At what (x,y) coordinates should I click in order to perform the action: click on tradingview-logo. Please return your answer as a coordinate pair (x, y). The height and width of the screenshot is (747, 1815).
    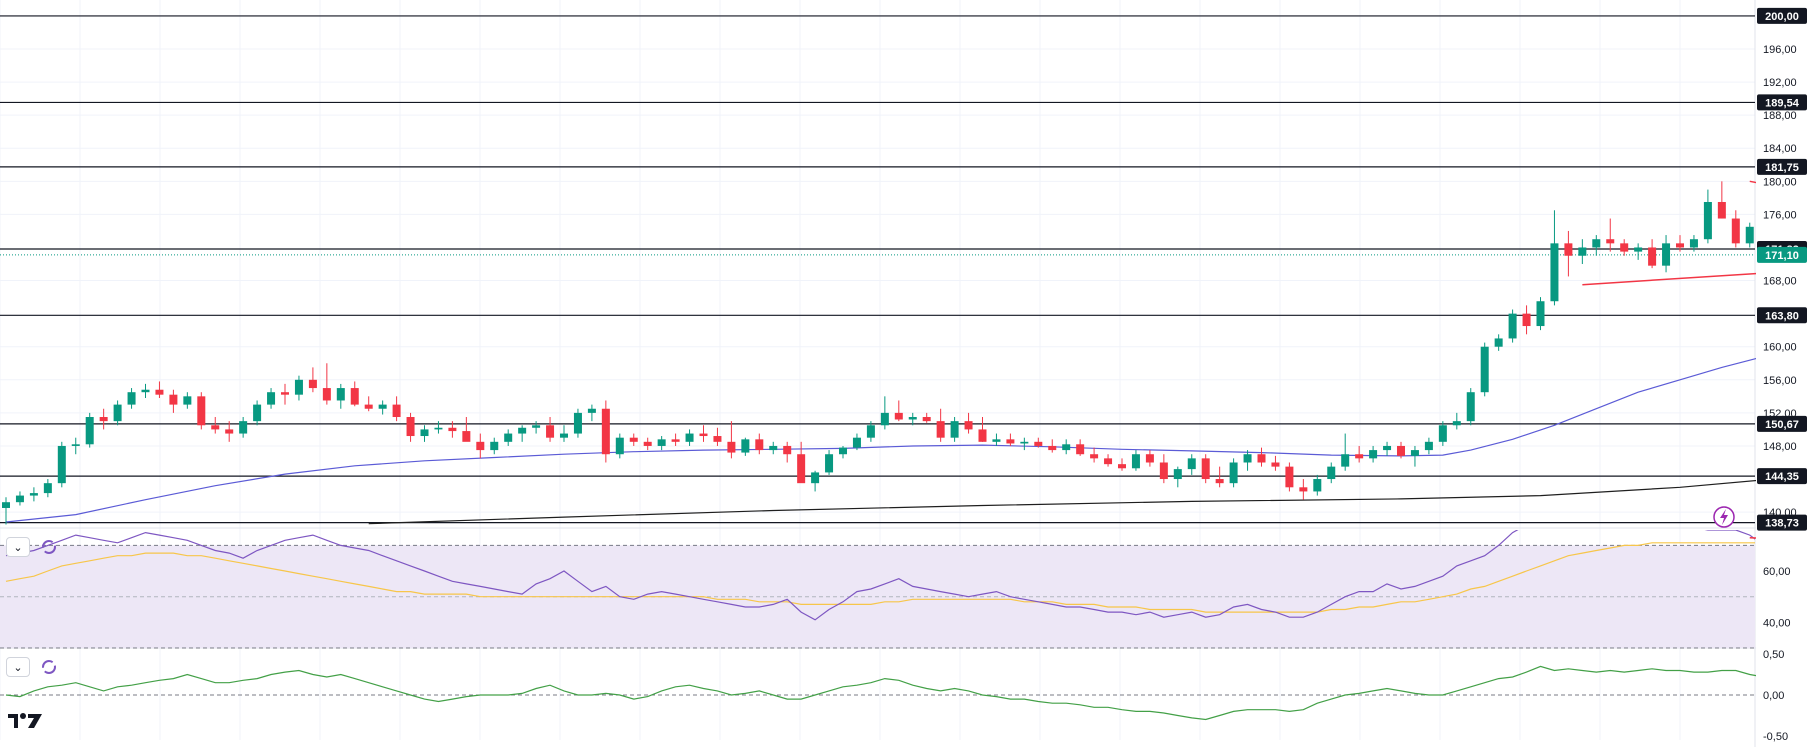
    Looking at the image, I should click on (25, 723).